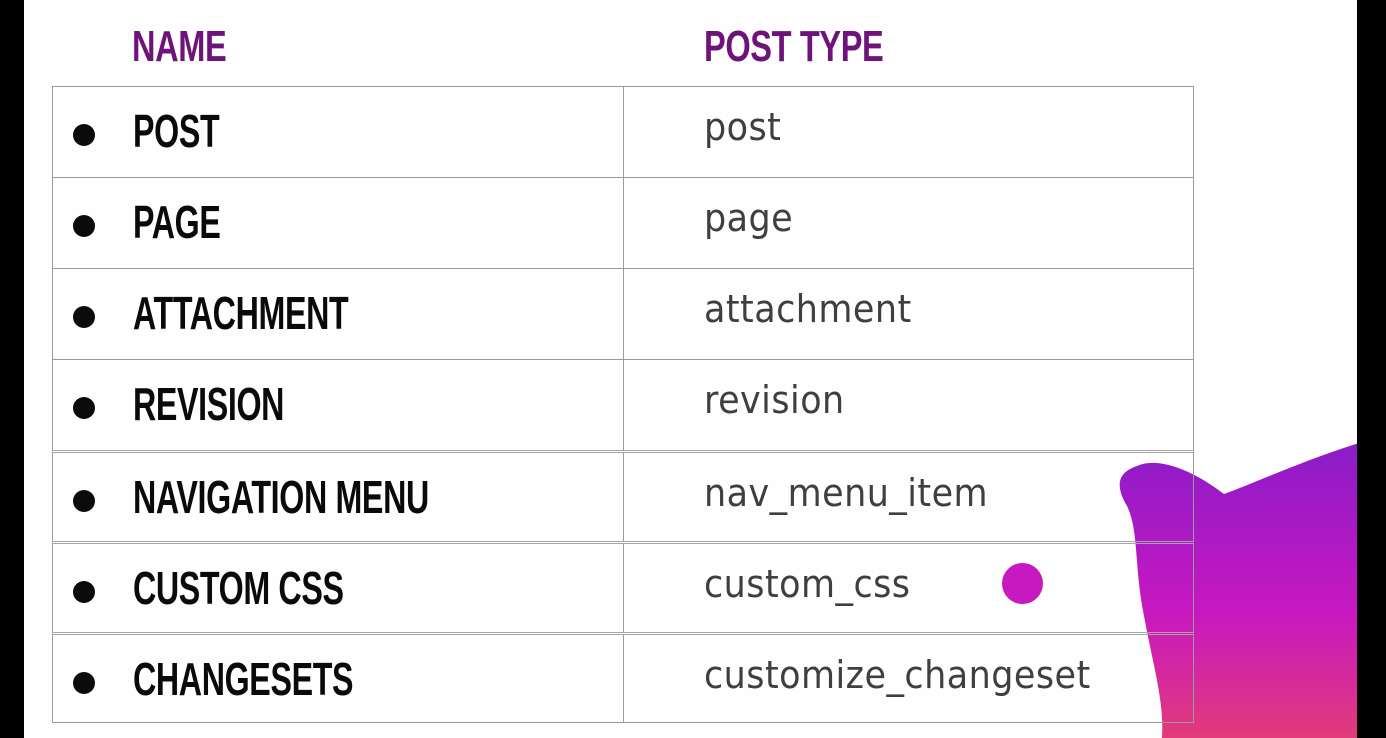 The height and width of the screenshot is (738, 1386). Describe the element at coordinates (238, 588) in the screenshot. I see `row-name: CUSTOM CSS` at that location.